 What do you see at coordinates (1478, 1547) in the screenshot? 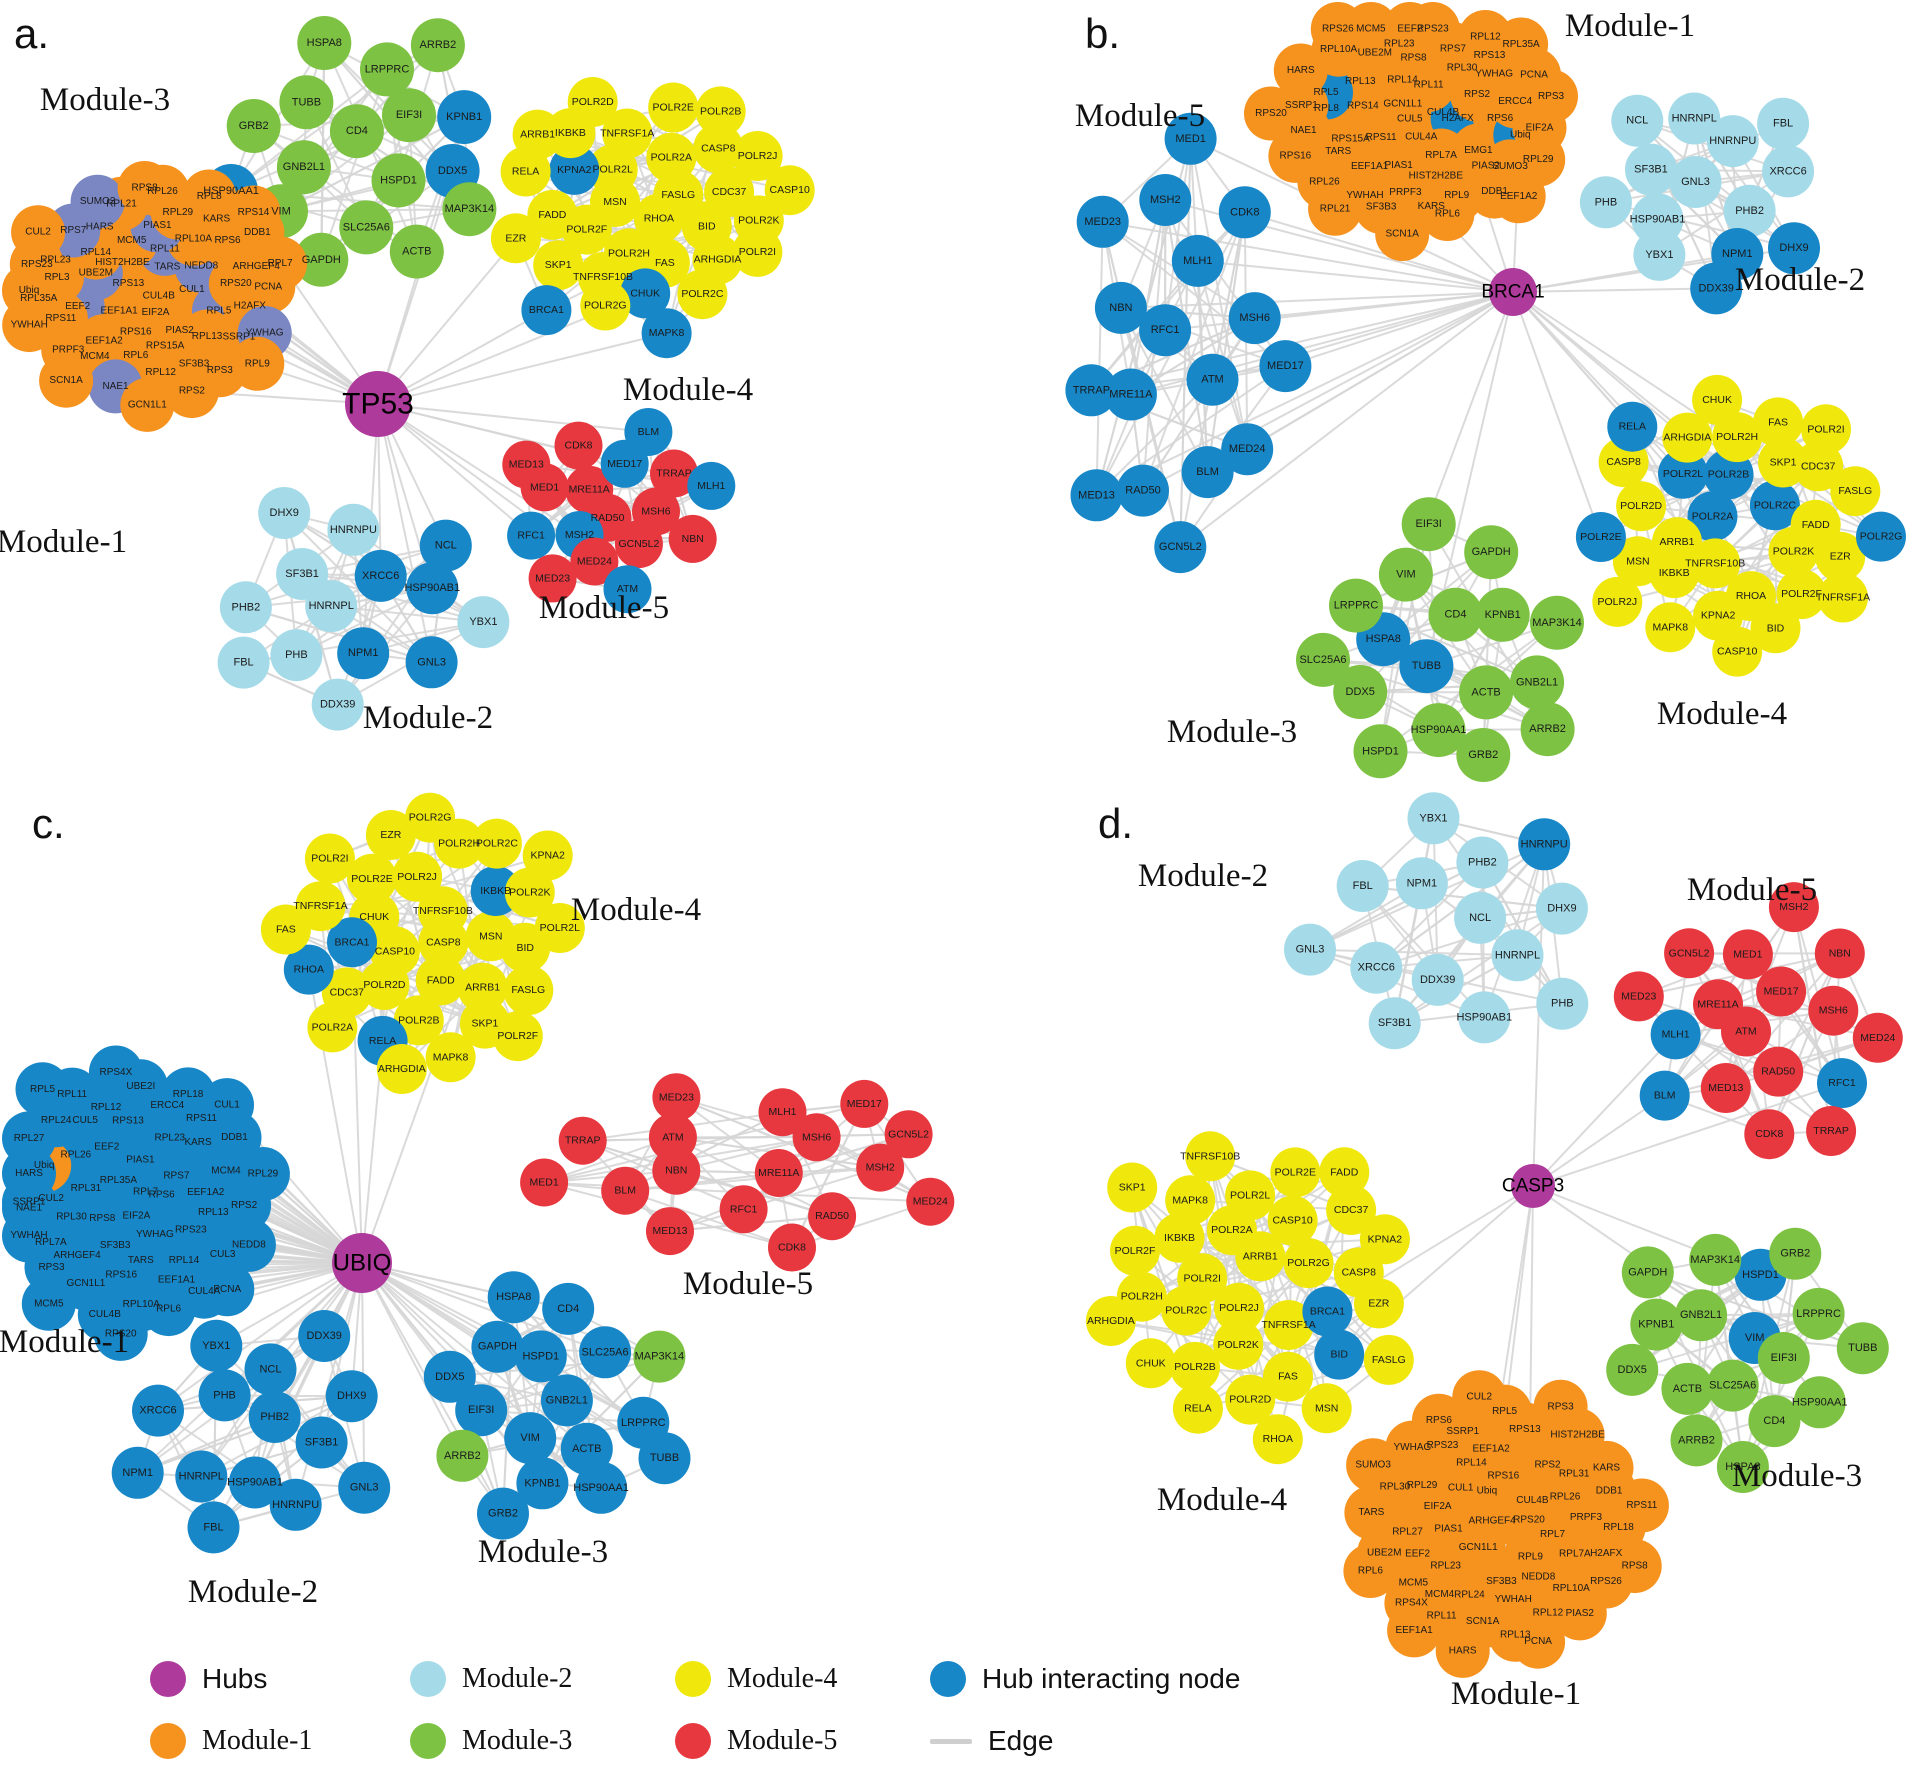
I see `gene-node-label: GCN1L1` at bounding box center [1478, 1547].